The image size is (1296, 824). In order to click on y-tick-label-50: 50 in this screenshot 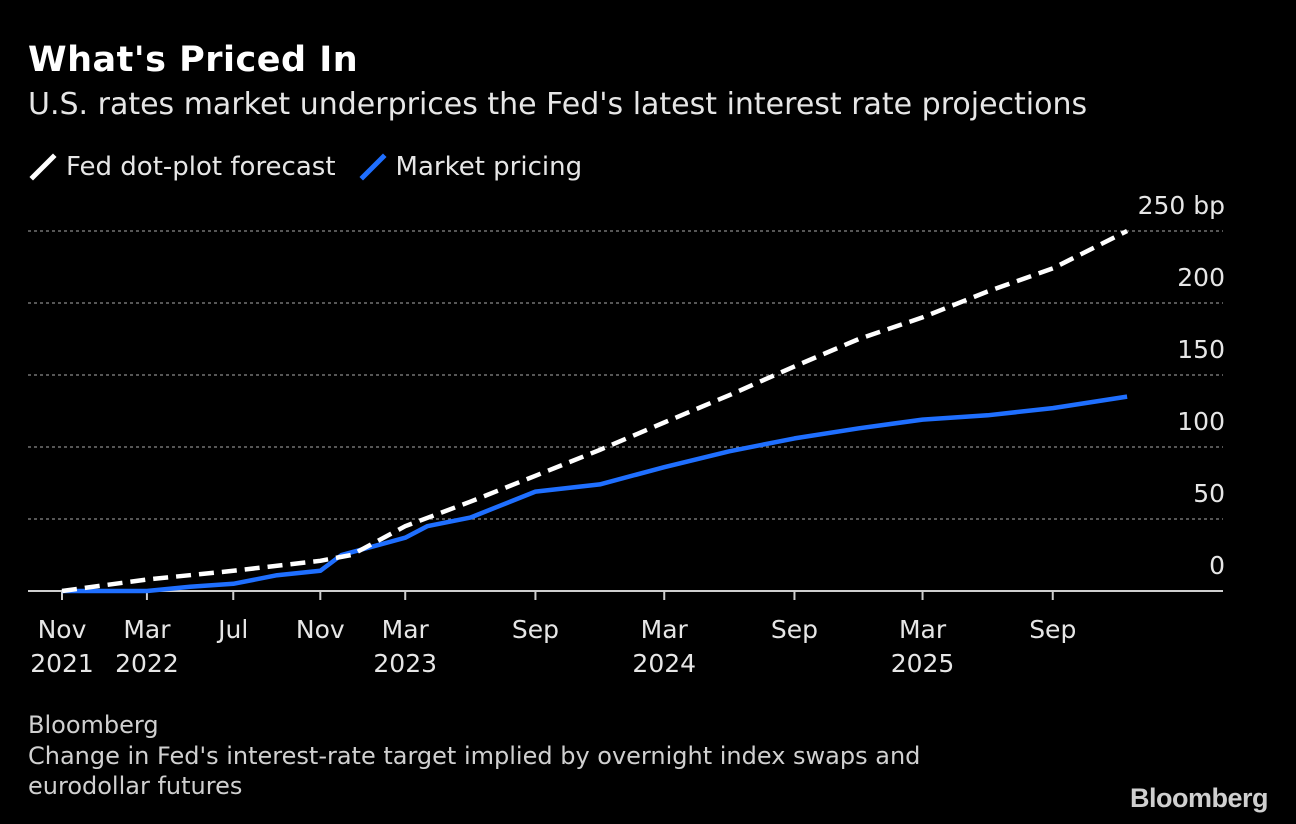, I will do `click(1209, 493)`.